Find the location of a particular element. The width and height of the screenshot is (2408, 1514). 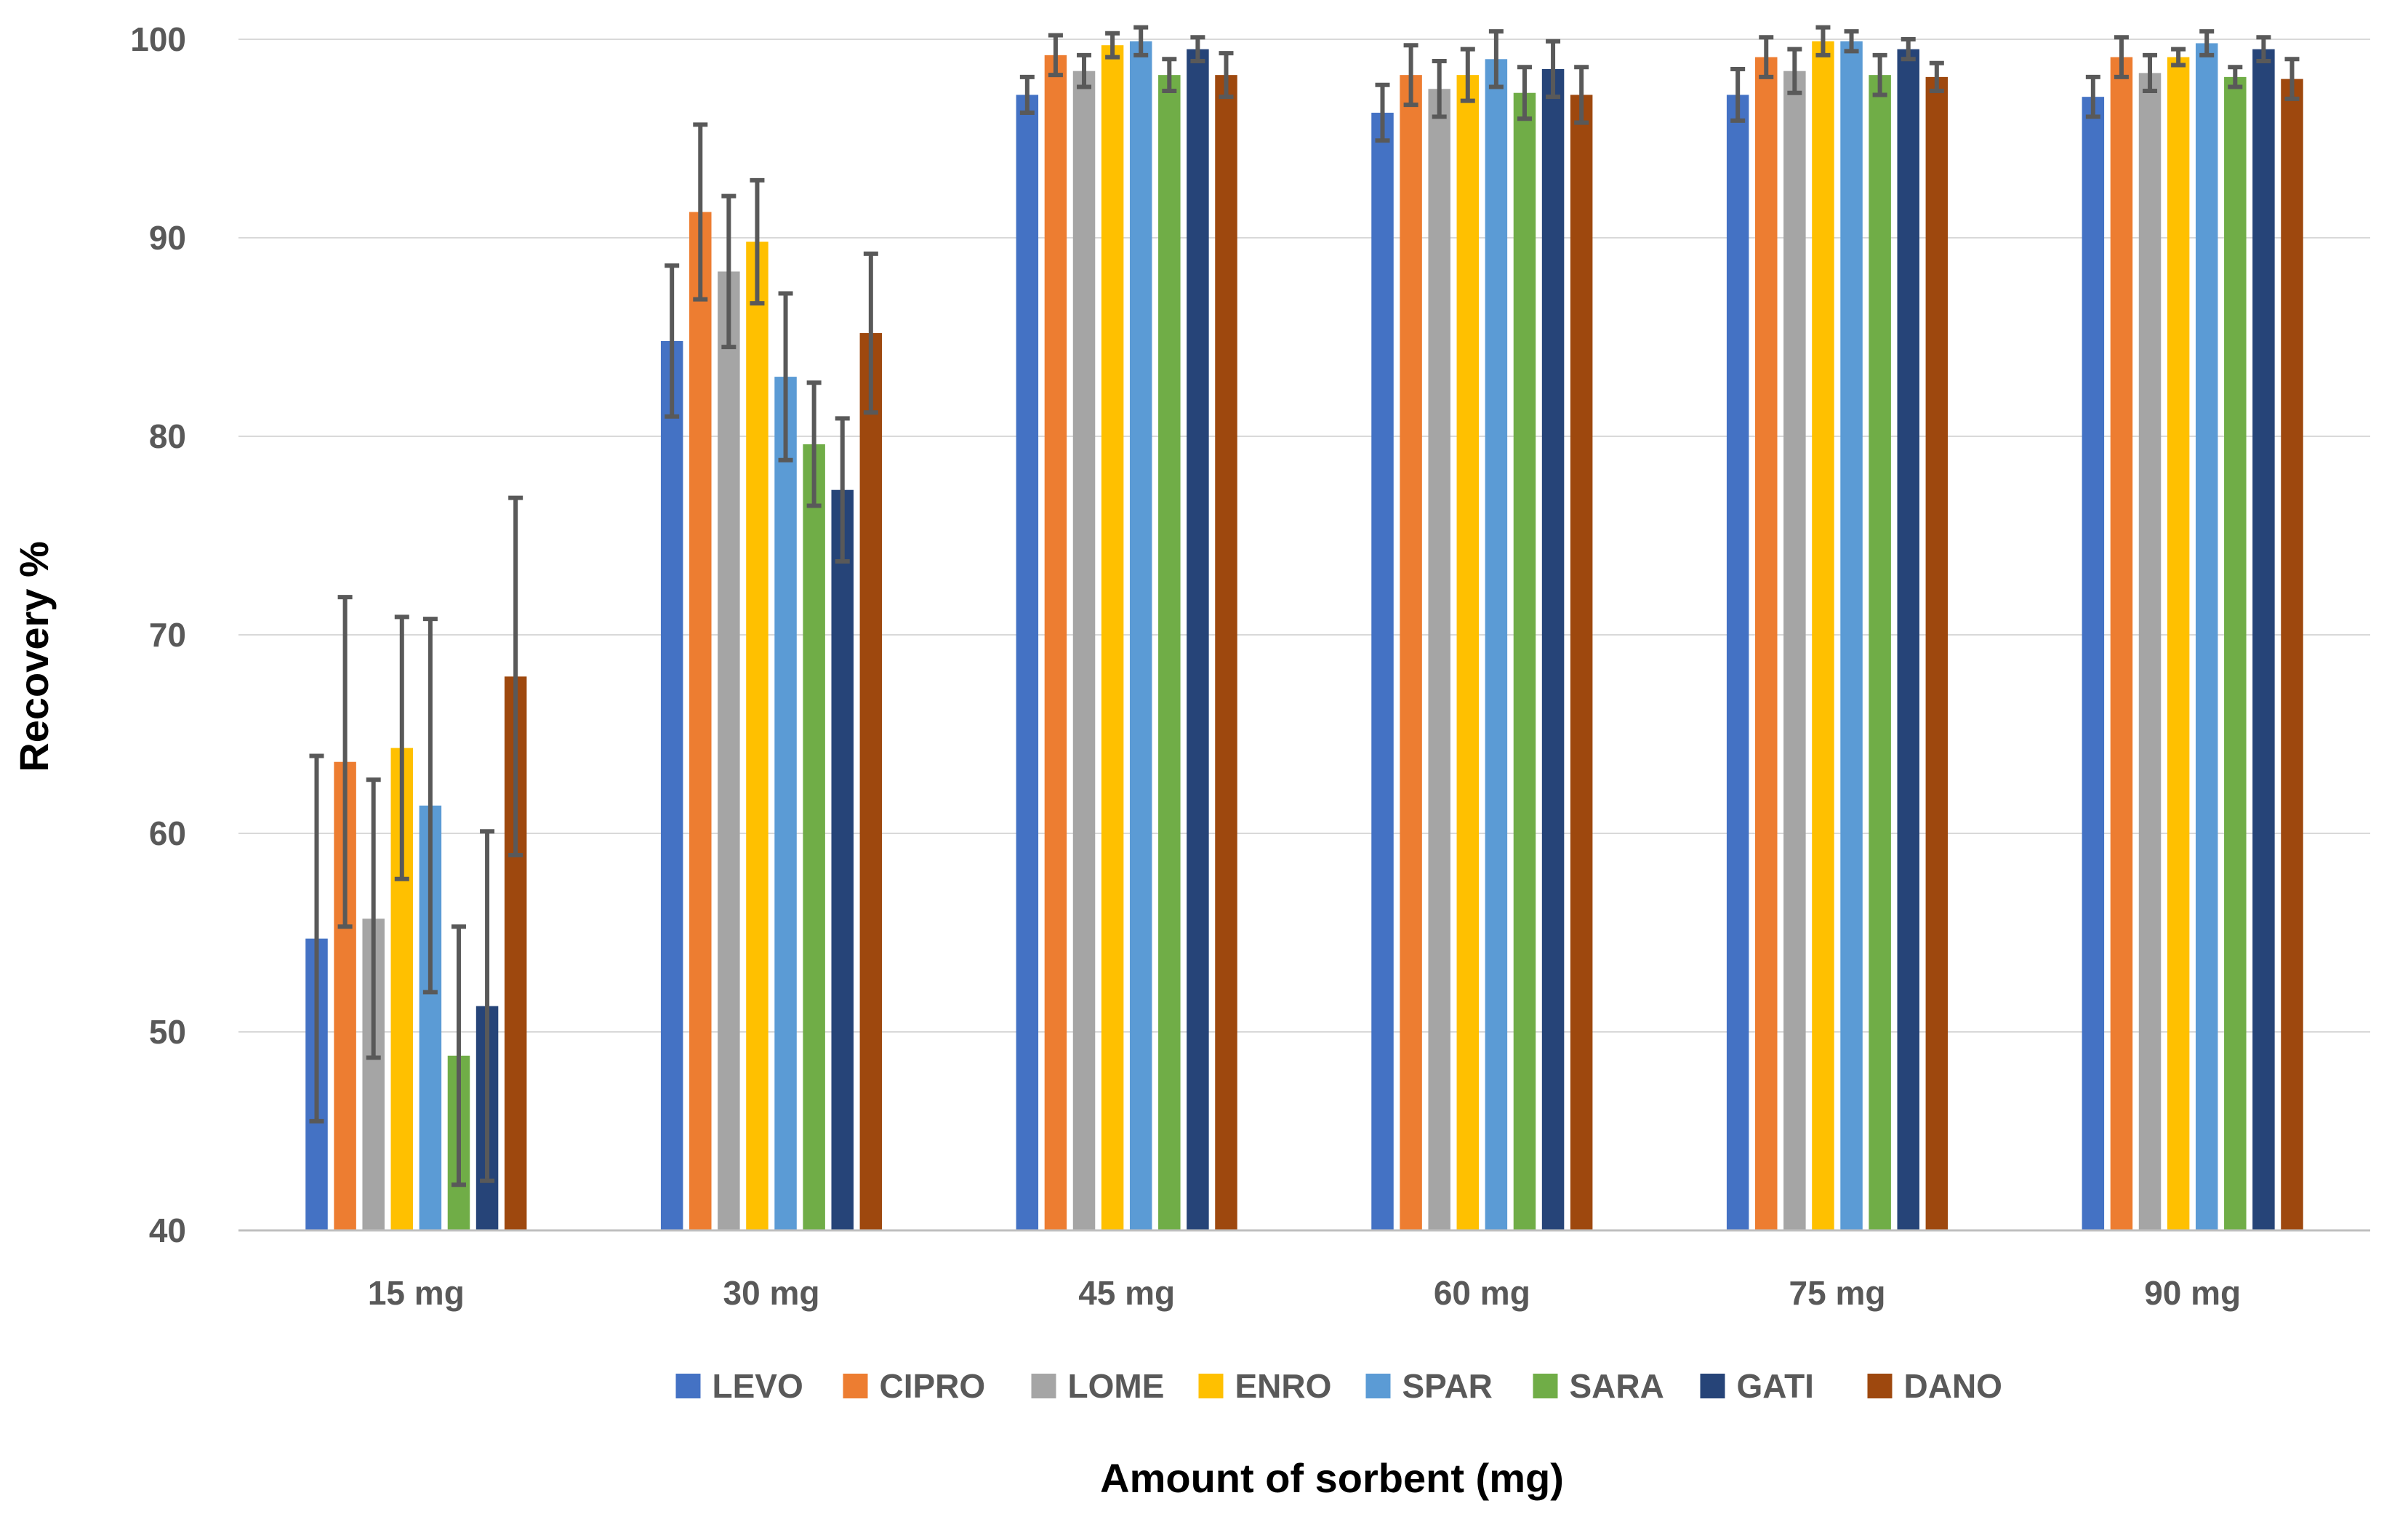

legend: LEVO CIPRO LOME ENRO SPAR SARA GATI DANO is located at coordinates (1338, 1386).